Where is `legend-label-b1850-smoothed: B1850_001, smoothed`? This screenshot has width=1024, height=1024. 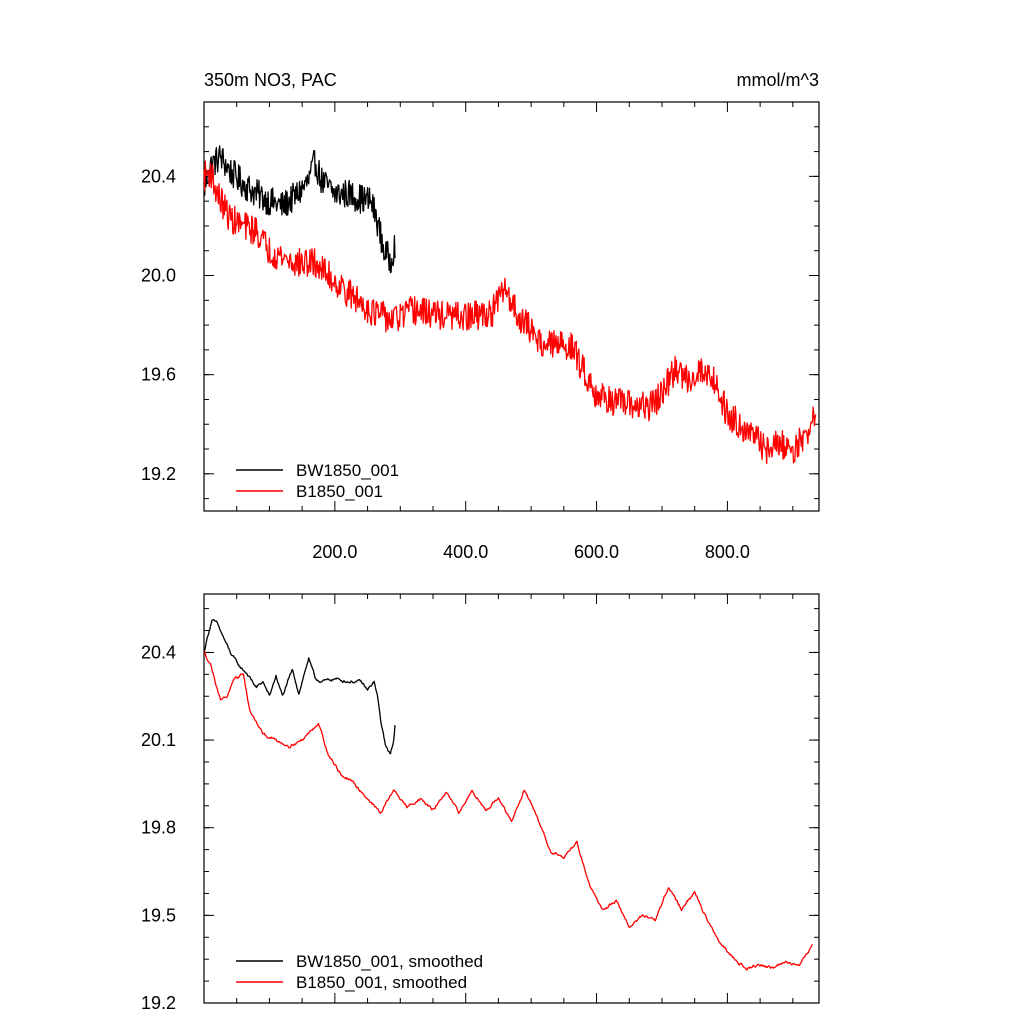
legend-label-b1850-smoothed: B1850_001, smoothed is located at coordinates (381, 982).